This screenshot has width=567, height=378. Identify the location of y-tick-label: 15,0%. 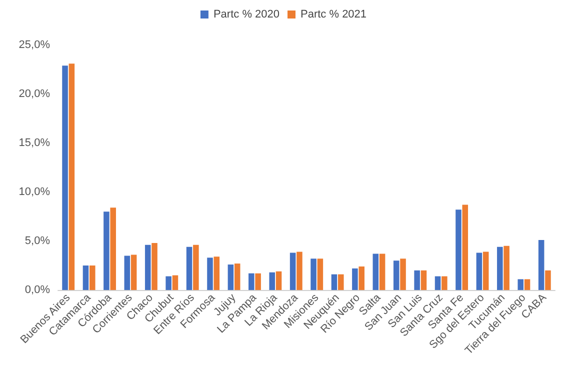
(34, 143).